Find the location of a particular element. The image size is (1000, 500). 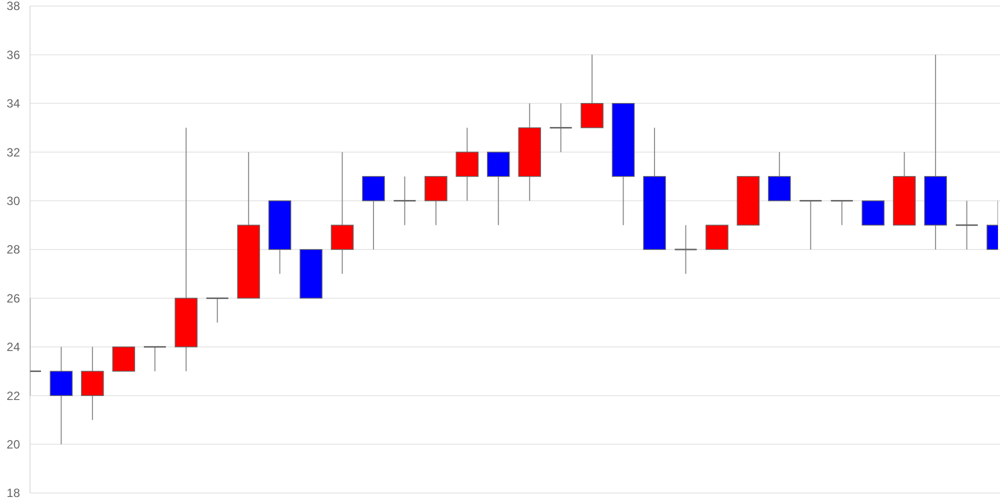

y-tick-label: 34 is located at coordinates (13, 103).